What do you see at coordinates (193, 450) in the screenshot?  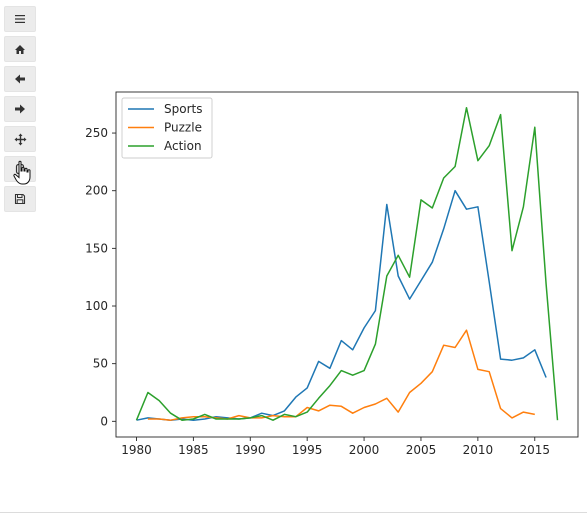 I see `x-tick-label: 1985` at bounding box center [193, 450].